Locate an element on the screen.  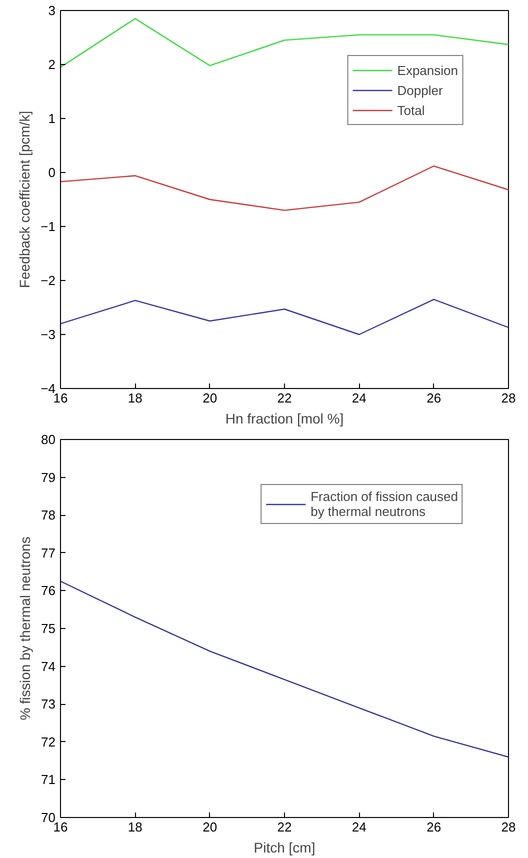
y-tick-label: 71 is located at coordinates (48, 780).